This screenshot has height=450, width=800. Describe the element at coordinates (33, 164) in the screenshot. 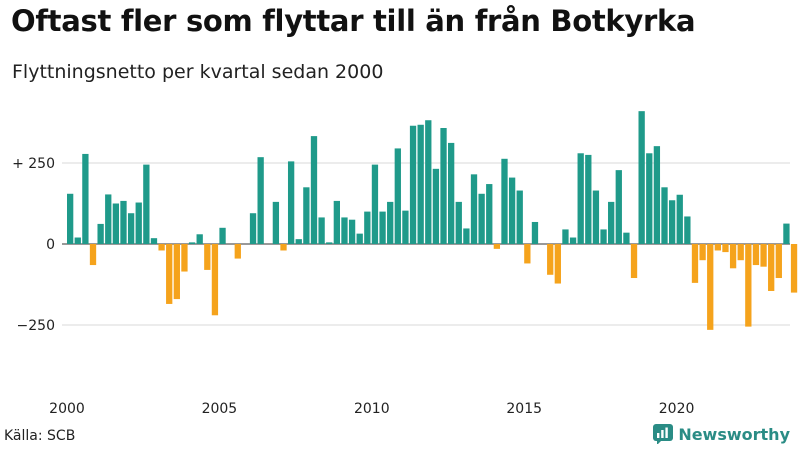

I see `y-tick-label: + 250` at that location.